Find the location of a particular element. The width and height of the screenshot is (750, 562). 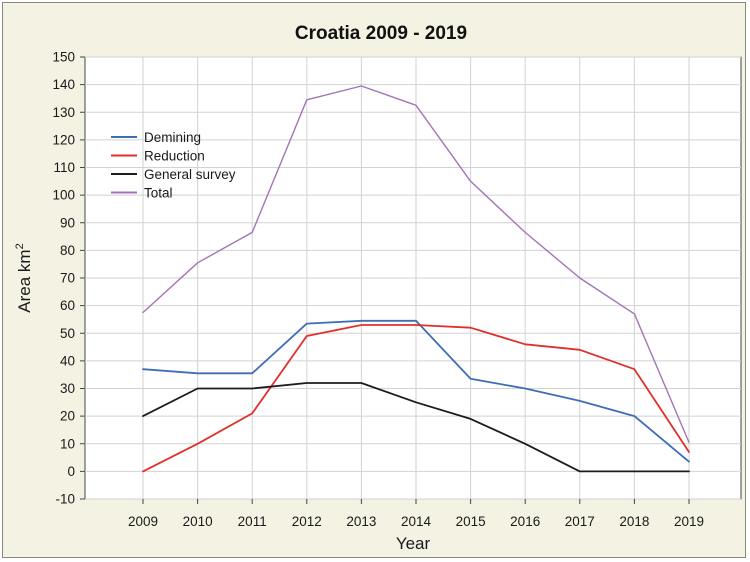

x-tick-label: 2012 is located at coordinates (307, 521).